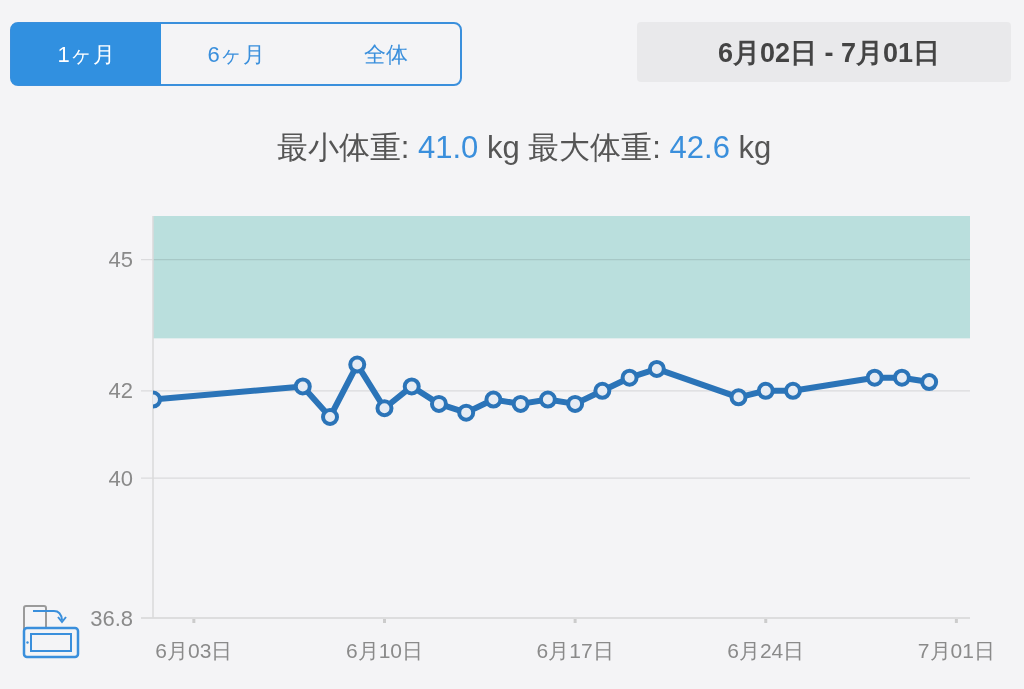 Image resolution: width=1024 pixels, height=689 pixels. What do you see at coordinates (236, 54) in the screenshot?
I see `text: 6ヶ月` at bounding box center [236, 54].